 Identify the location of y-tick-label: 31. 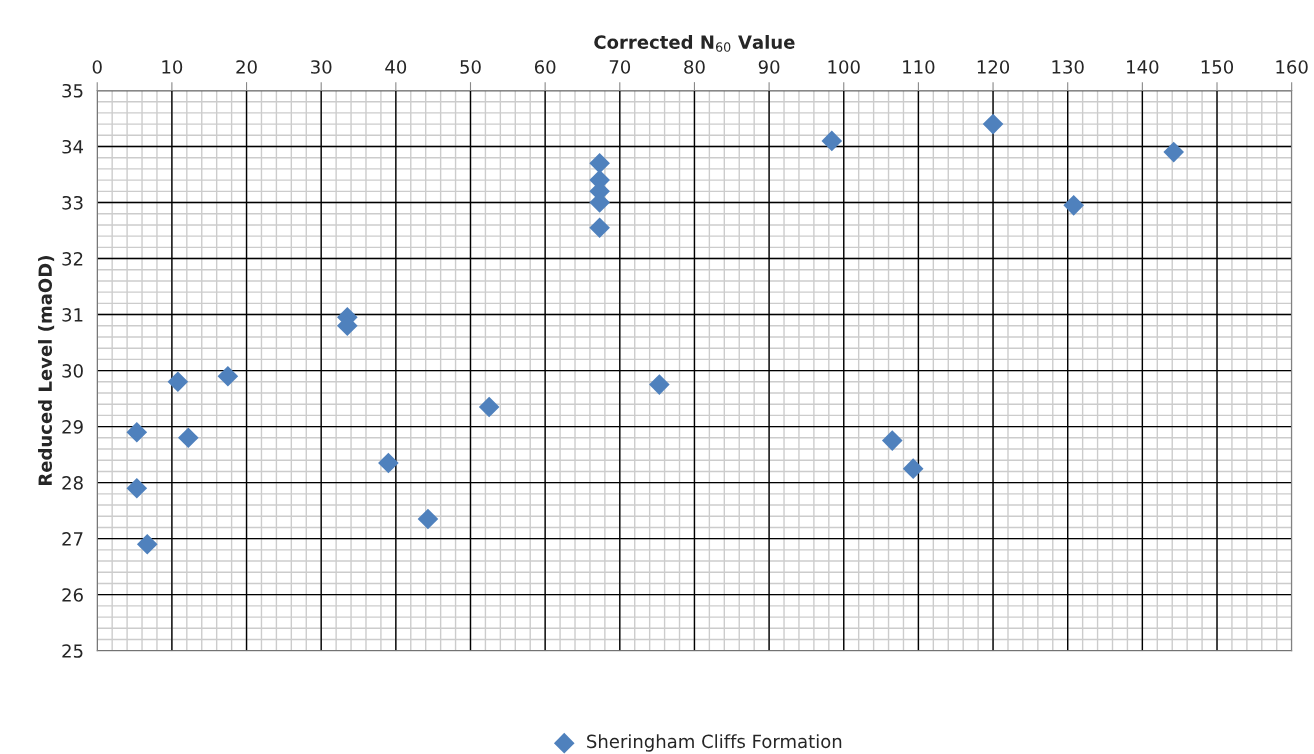
(72, 315).